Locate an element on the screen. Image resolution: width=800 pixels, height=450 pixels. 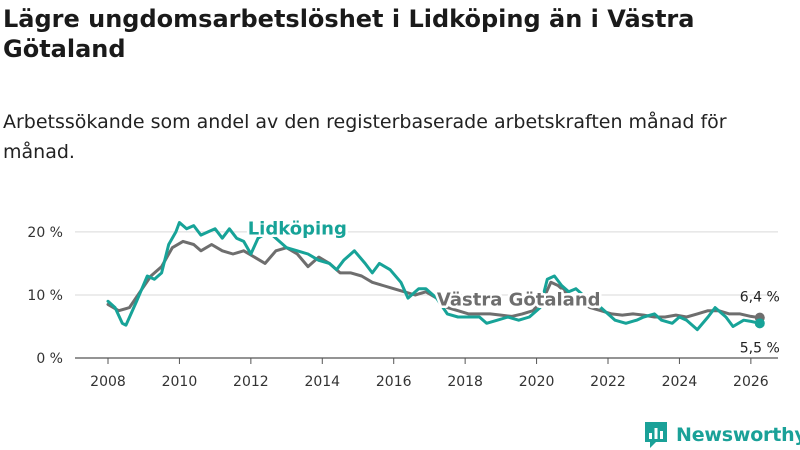
y-tick-label: 10 % is located at coordinates (45, 296).